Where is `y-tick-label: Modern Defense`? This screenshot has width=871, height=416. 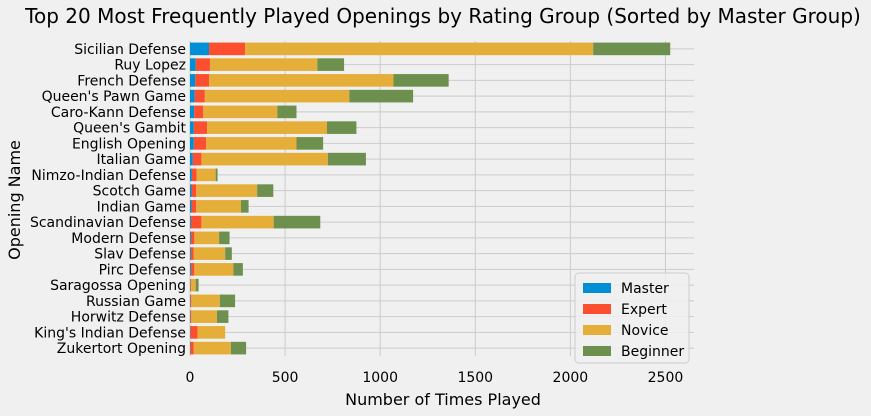 y-tick-label: Modern Defense is located at coordinates (128, 239).